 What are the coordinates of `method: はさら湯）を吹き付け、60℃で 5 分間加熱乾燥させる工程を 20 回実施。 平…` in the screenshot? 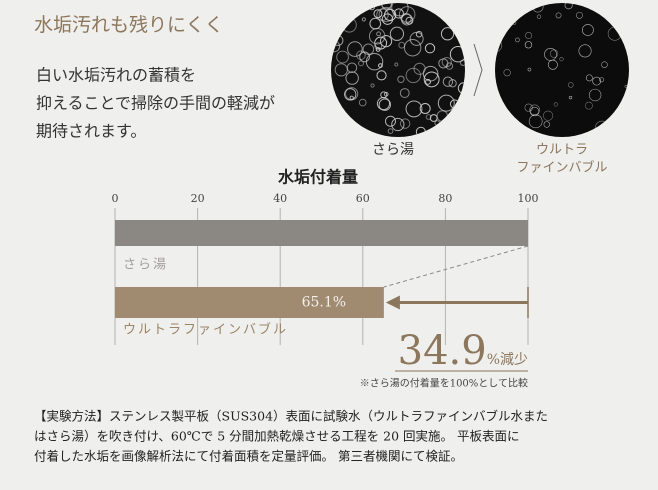 It's located at (277, 436).